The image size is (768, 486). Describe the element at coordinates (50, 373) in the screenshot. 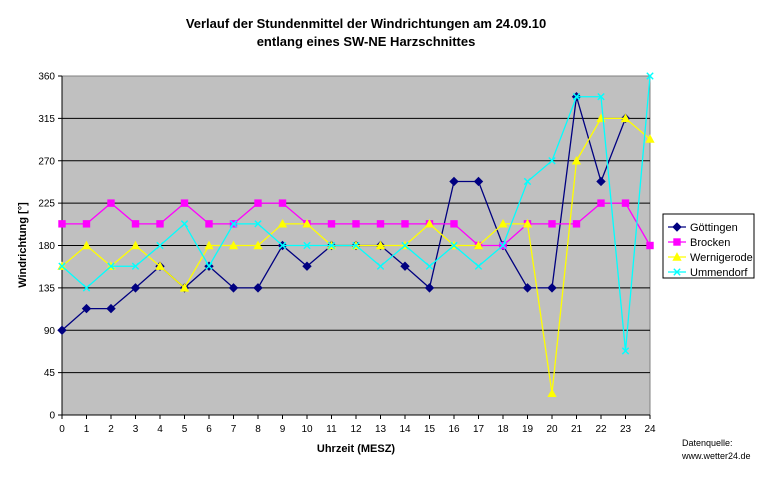

I see `y-tick-label: 45` at that location.